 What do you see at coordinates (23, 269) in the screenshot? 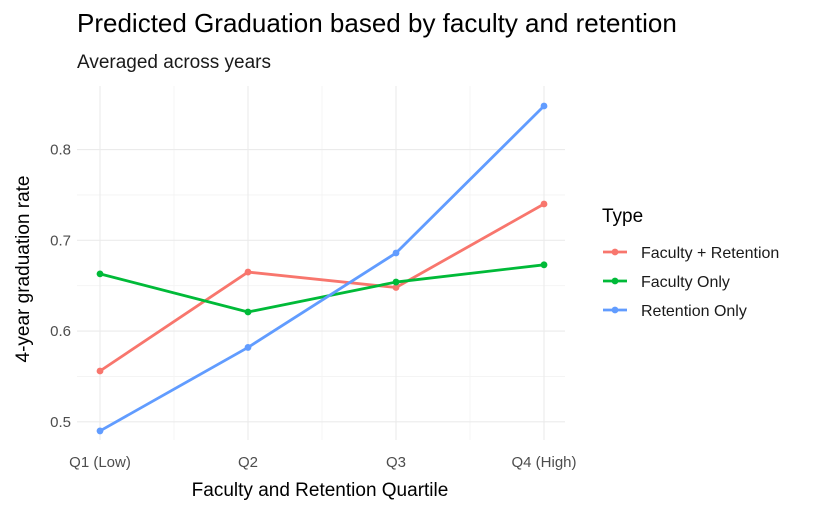
I see `y-axis-title: 4-year graduation rate` at bounding box center [23, 269].